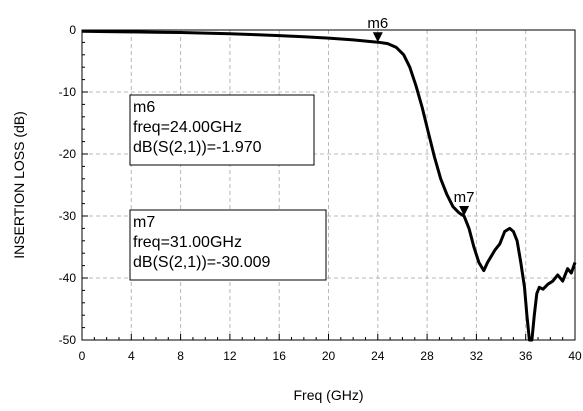 The width and height of the screenshot is (583, 411). Describe the element at coordinates (144, 107) in the screenshot. I see `readout-name: m6` at that location.